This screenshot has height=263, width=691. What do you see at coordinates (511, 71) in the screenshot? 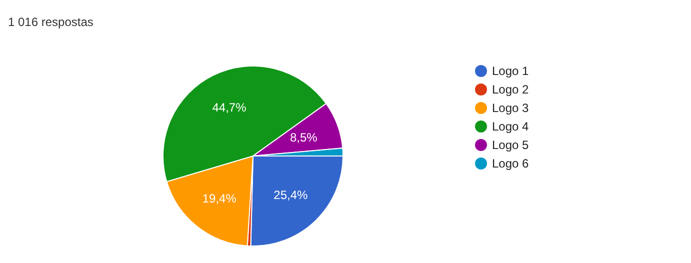
I see `legend-label: Logo 1` at bounding box center [511, 71].